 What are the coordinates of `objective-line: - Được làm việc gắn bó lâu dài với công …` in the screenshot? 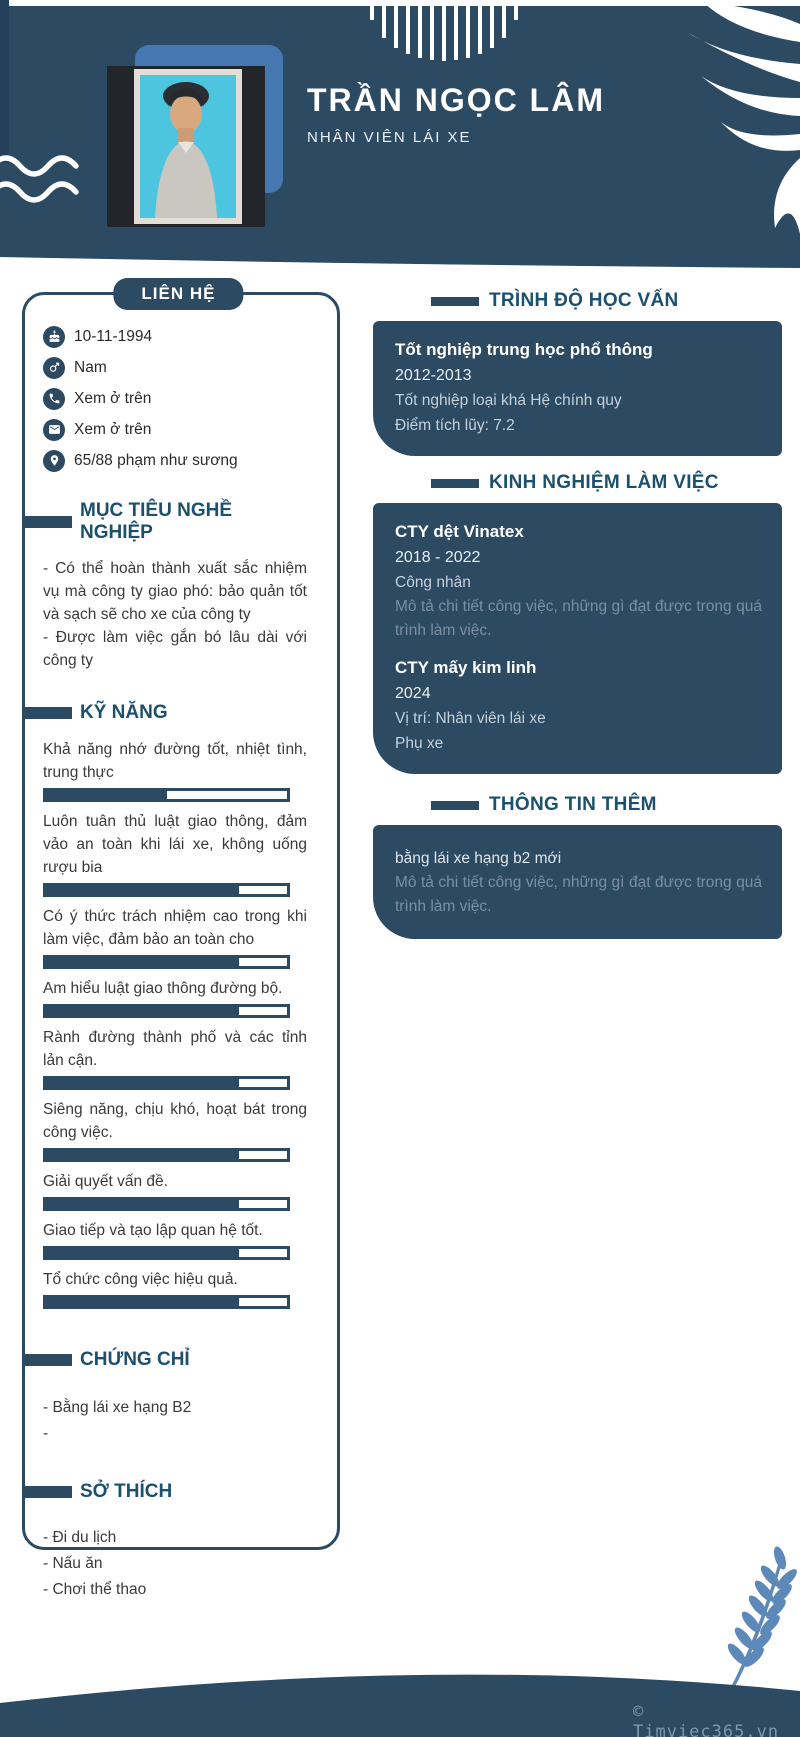 It's located at (175, 649).